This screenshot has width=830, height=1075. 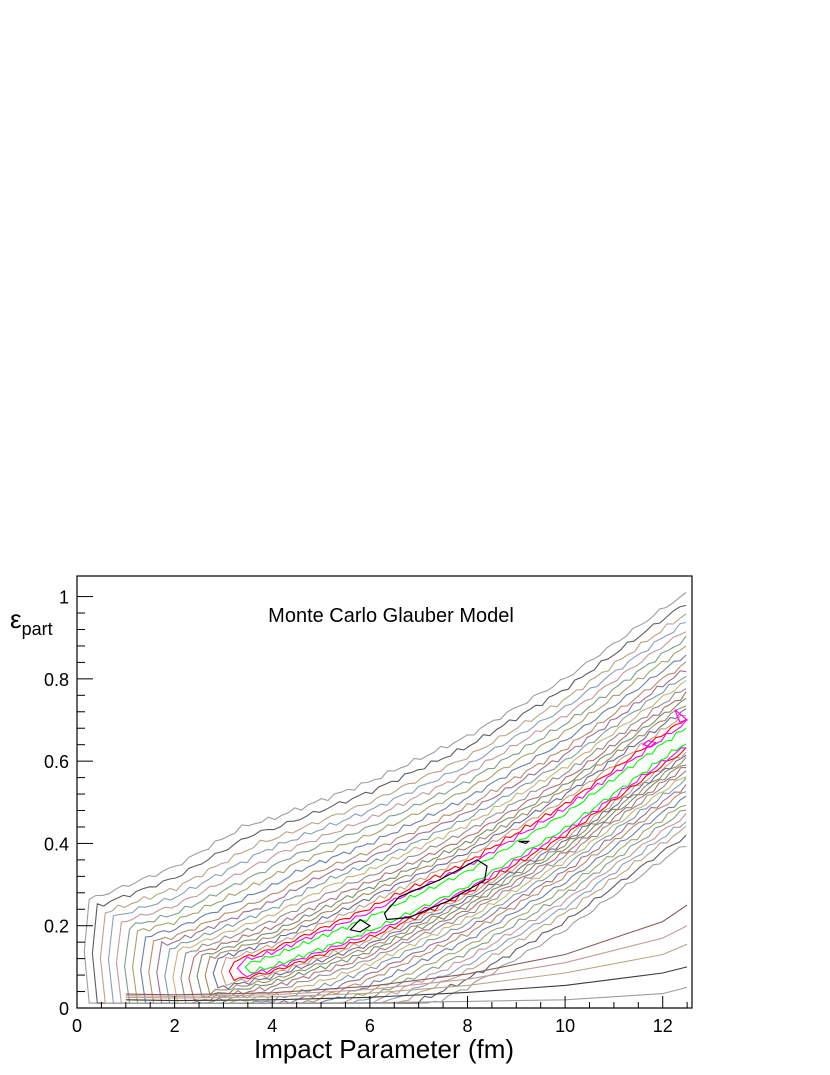 What do you see at coordinates (380, 1016) in the screenshot?
I see `x-axis-ticks: 0 2 4 6 8 10 12` at bounding box center [380, 1016].